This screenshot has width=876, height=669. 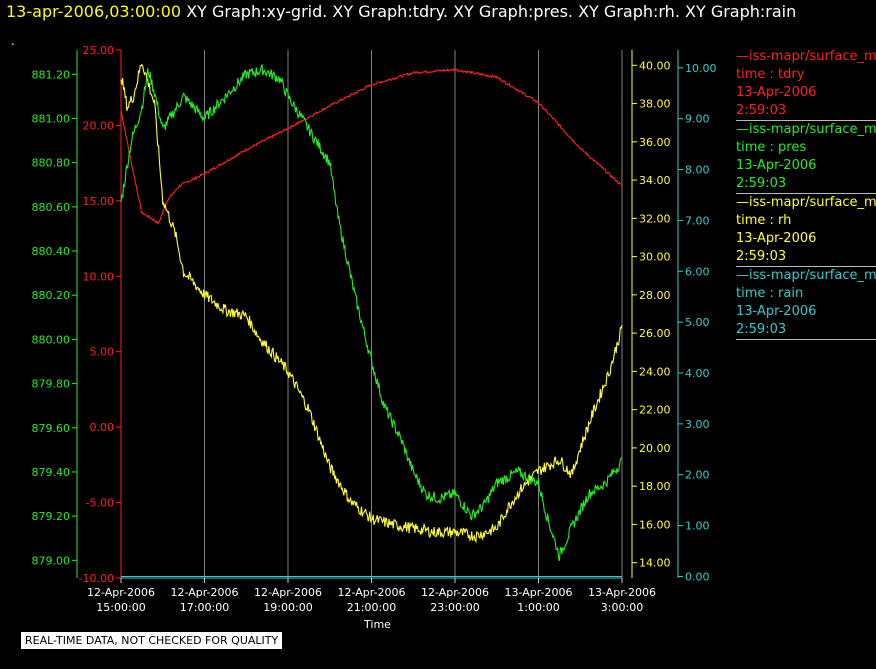 What do you see at coordinates (764, 220) in the screenshot?
I see `legend-field: time : rh` at bounding box center [764, 220].